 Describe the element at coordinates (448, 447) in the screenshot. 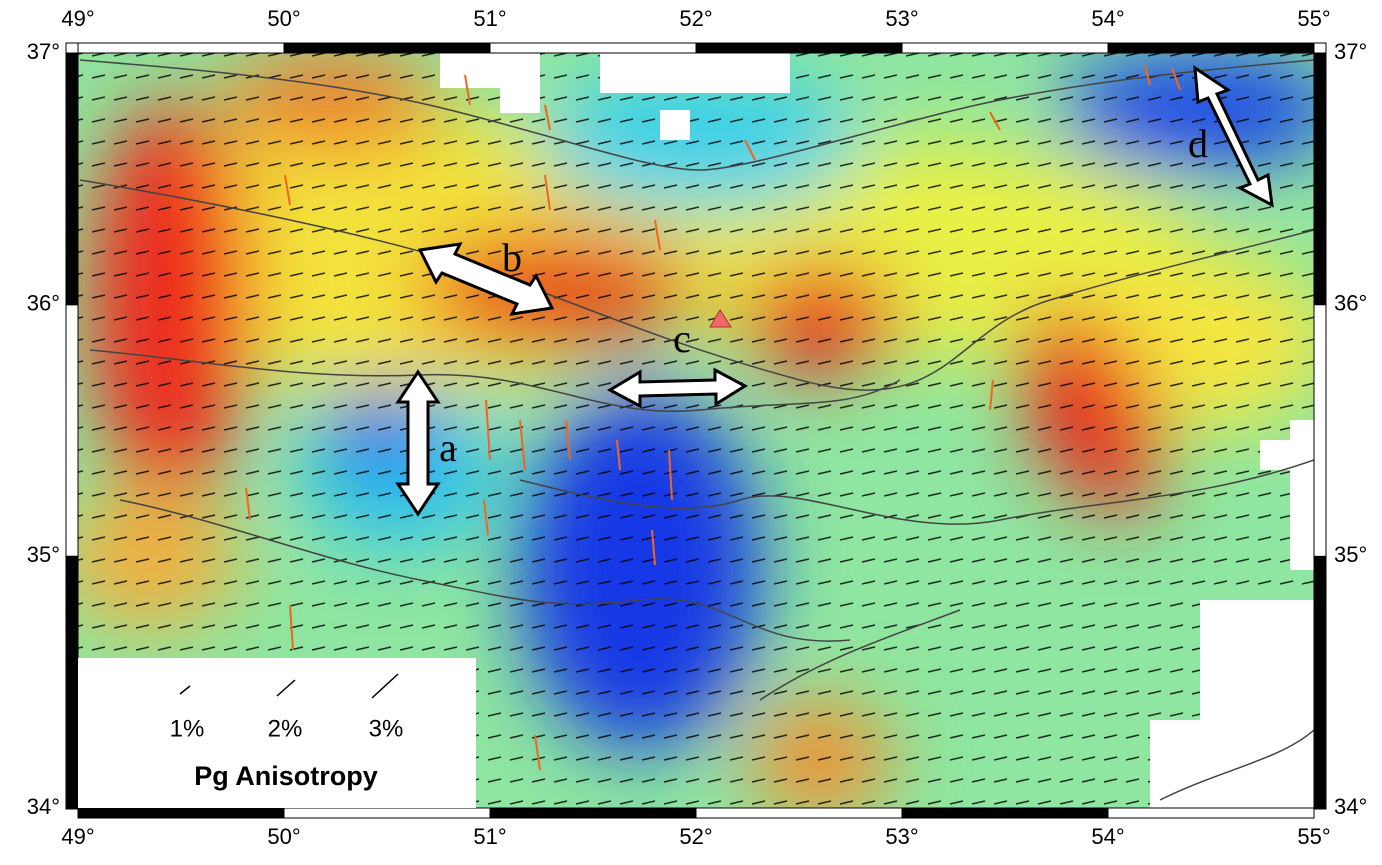

I see `annotation: a` at that location.